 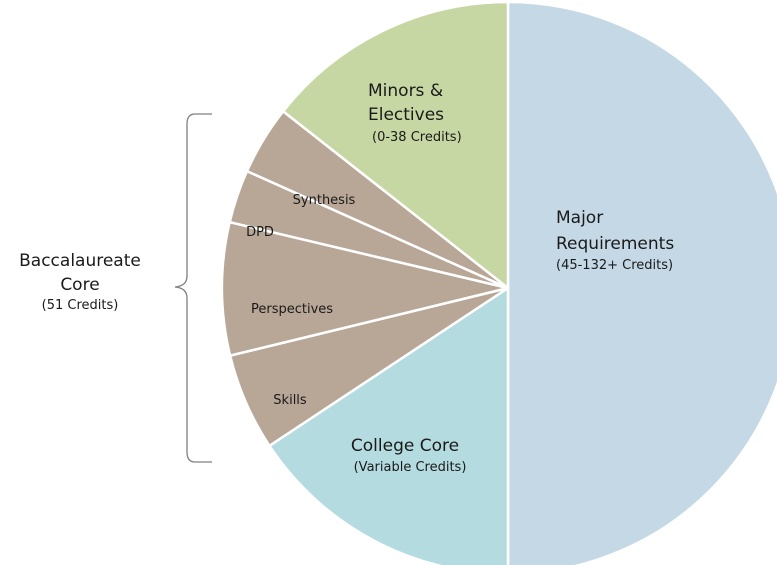 What do you see at coordinates (364, 289) in the screenshot?
I see `pie-slice-perspectives` at bounding box center [364, 289].